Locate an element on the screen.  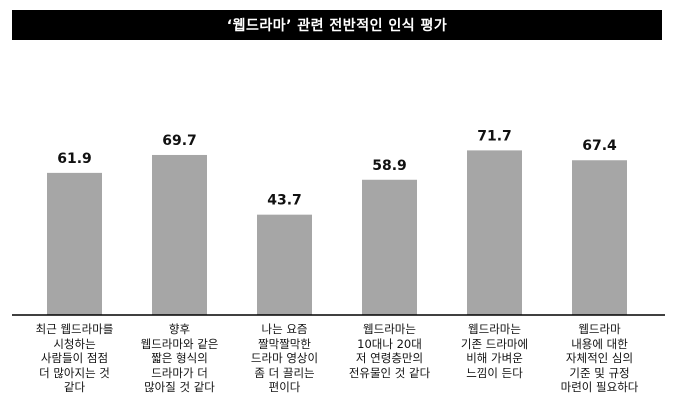
category-label-line: 웹드라마 is located at coordinates (599, 329).